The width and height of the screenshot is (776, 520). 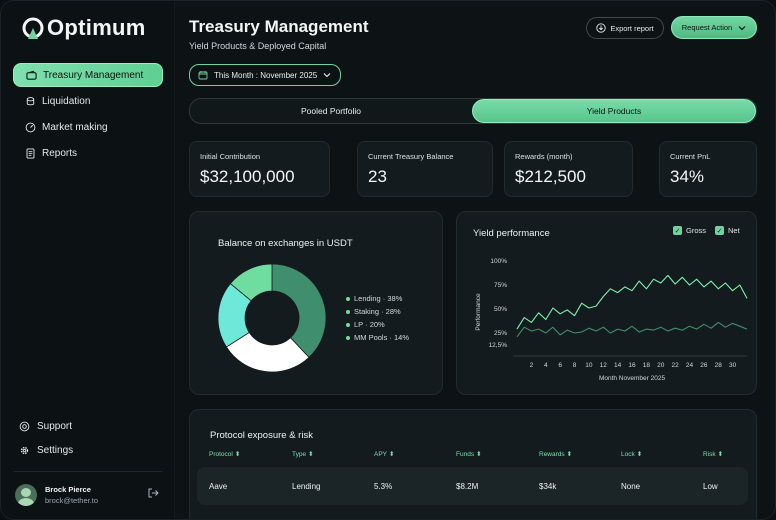 I want to click on date-filter-dropdown: This Month : November 2025, so click(x=265, y=75).